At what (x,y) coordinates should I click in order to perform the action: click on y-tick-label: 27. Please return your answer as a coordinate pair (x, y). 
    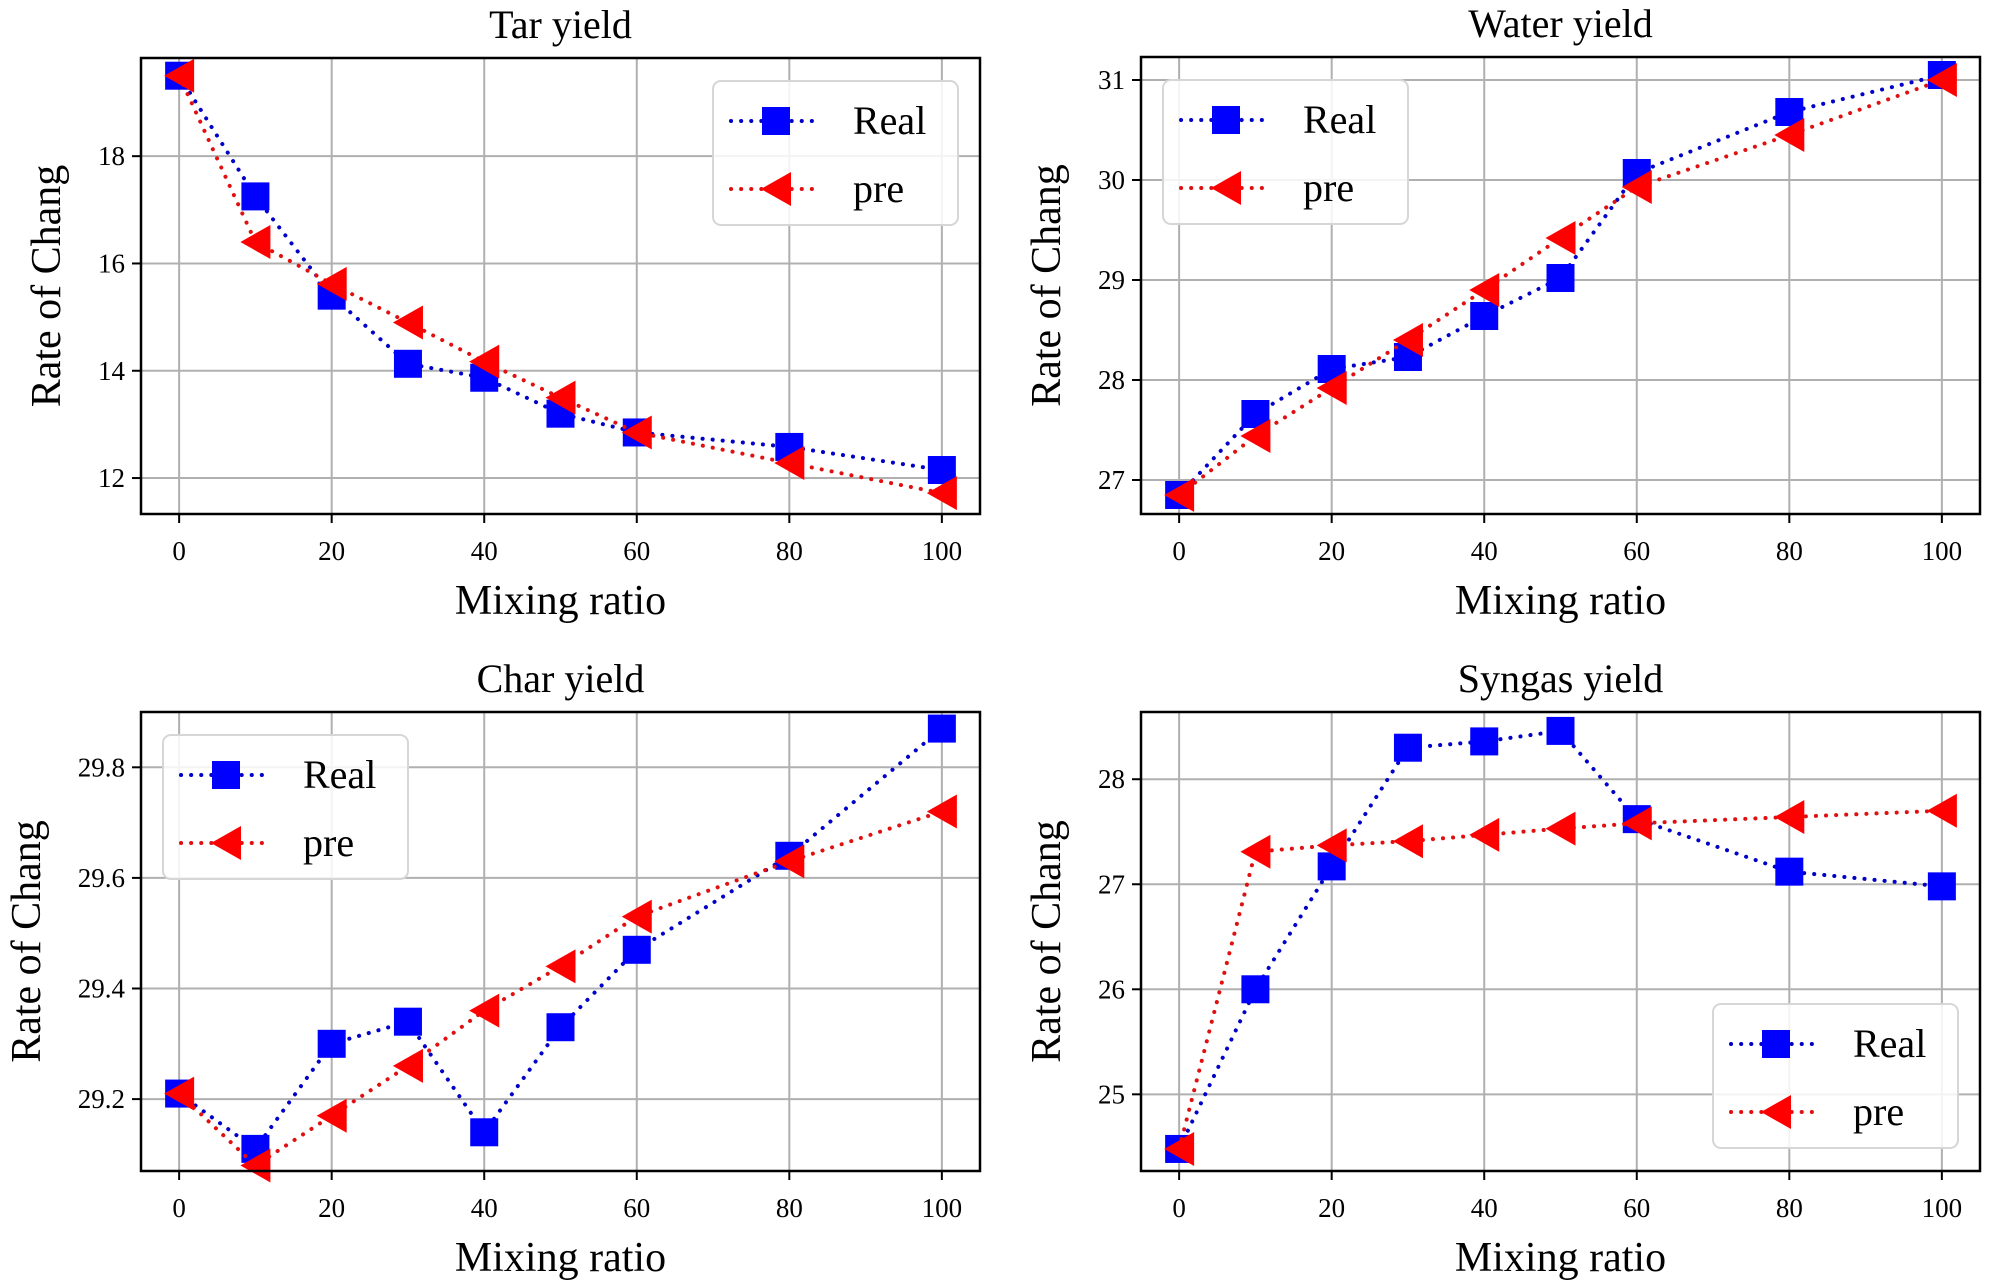
    Looking at the image, I should click on (1111, 480).